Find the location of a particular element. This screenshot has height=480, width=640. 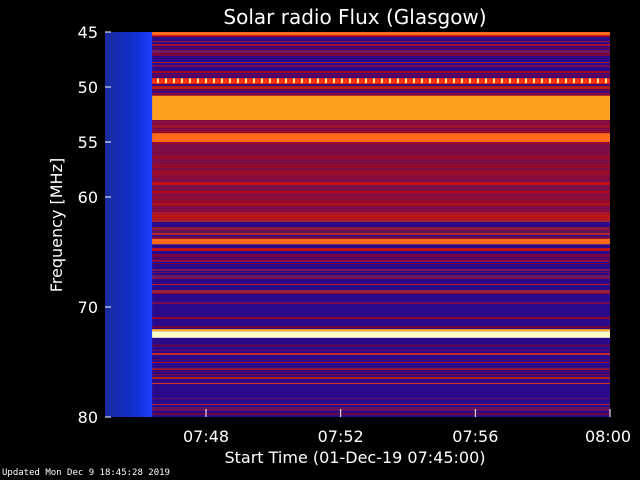

x-tick-label: 07:48 is located at coordinates (206, 436).